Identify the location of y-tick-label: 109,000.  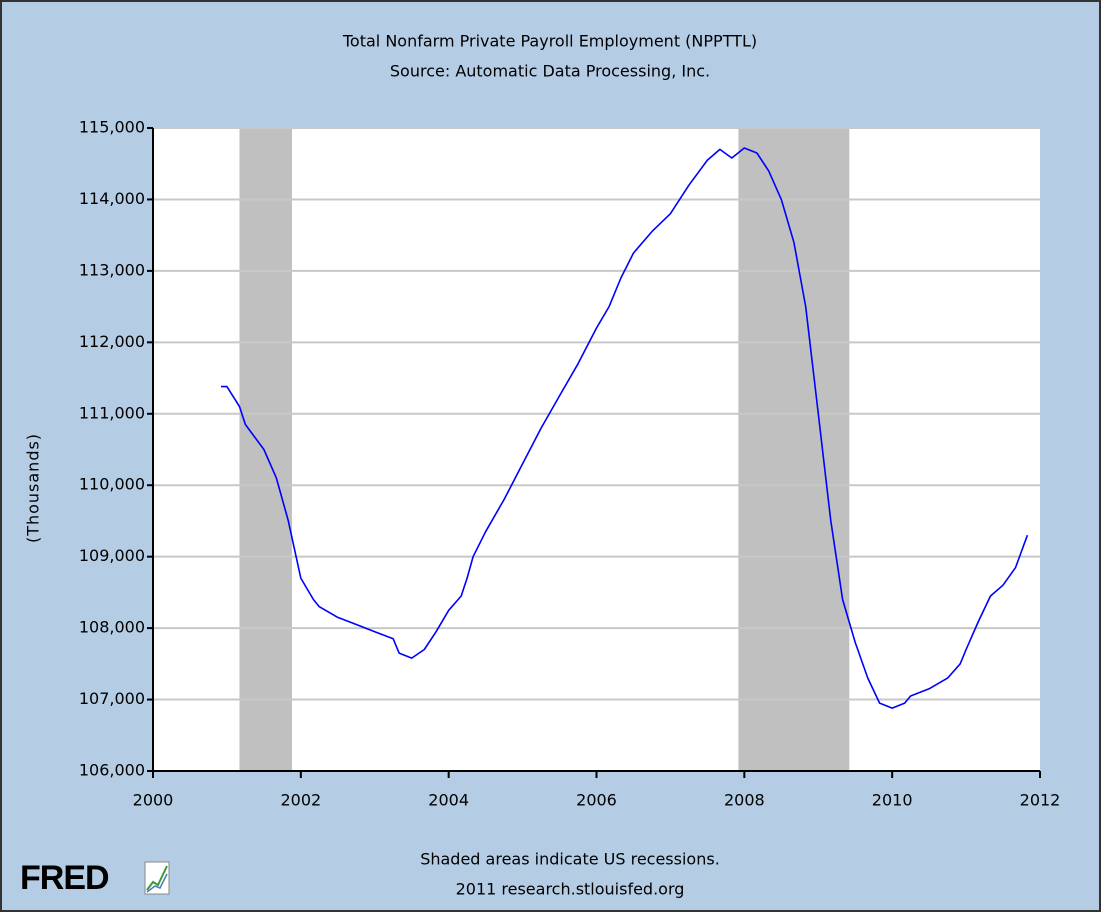
(112, 555).